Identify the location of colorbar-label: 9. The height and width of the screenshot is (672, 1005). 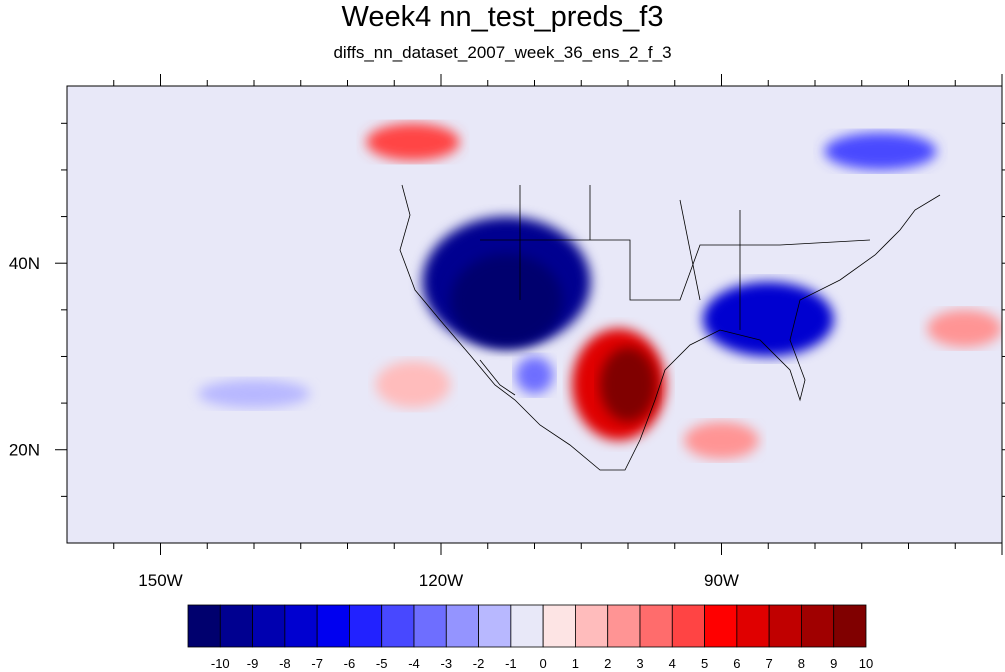
(833, 663).